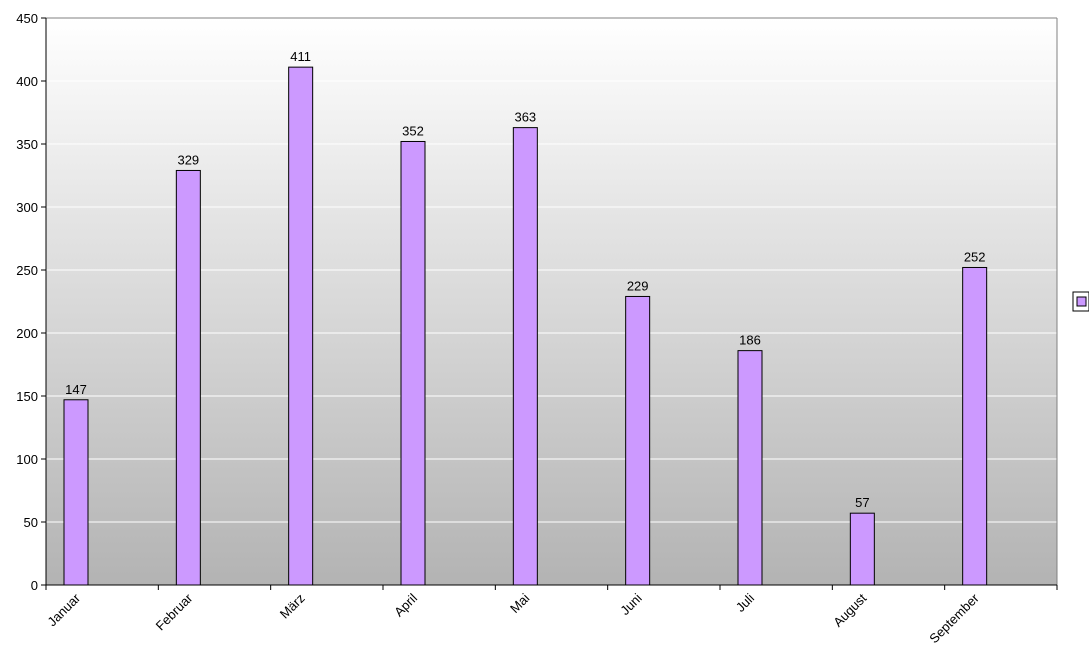  I want to click on y-tick-label: 300, so click(27, 207).